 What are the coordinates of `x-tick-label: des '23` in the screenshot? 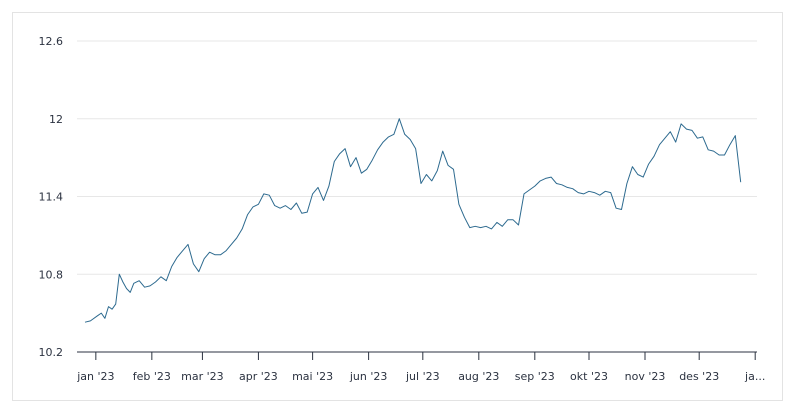 It's located at (699, 376).